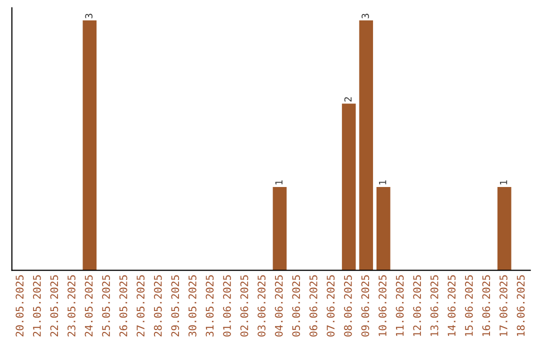 The height and width of the screenshot is (340, 540). Describe the element at coordinates (210, 305) in the screenshot. I see `x-tick-label: 31.05.2025` at that location.